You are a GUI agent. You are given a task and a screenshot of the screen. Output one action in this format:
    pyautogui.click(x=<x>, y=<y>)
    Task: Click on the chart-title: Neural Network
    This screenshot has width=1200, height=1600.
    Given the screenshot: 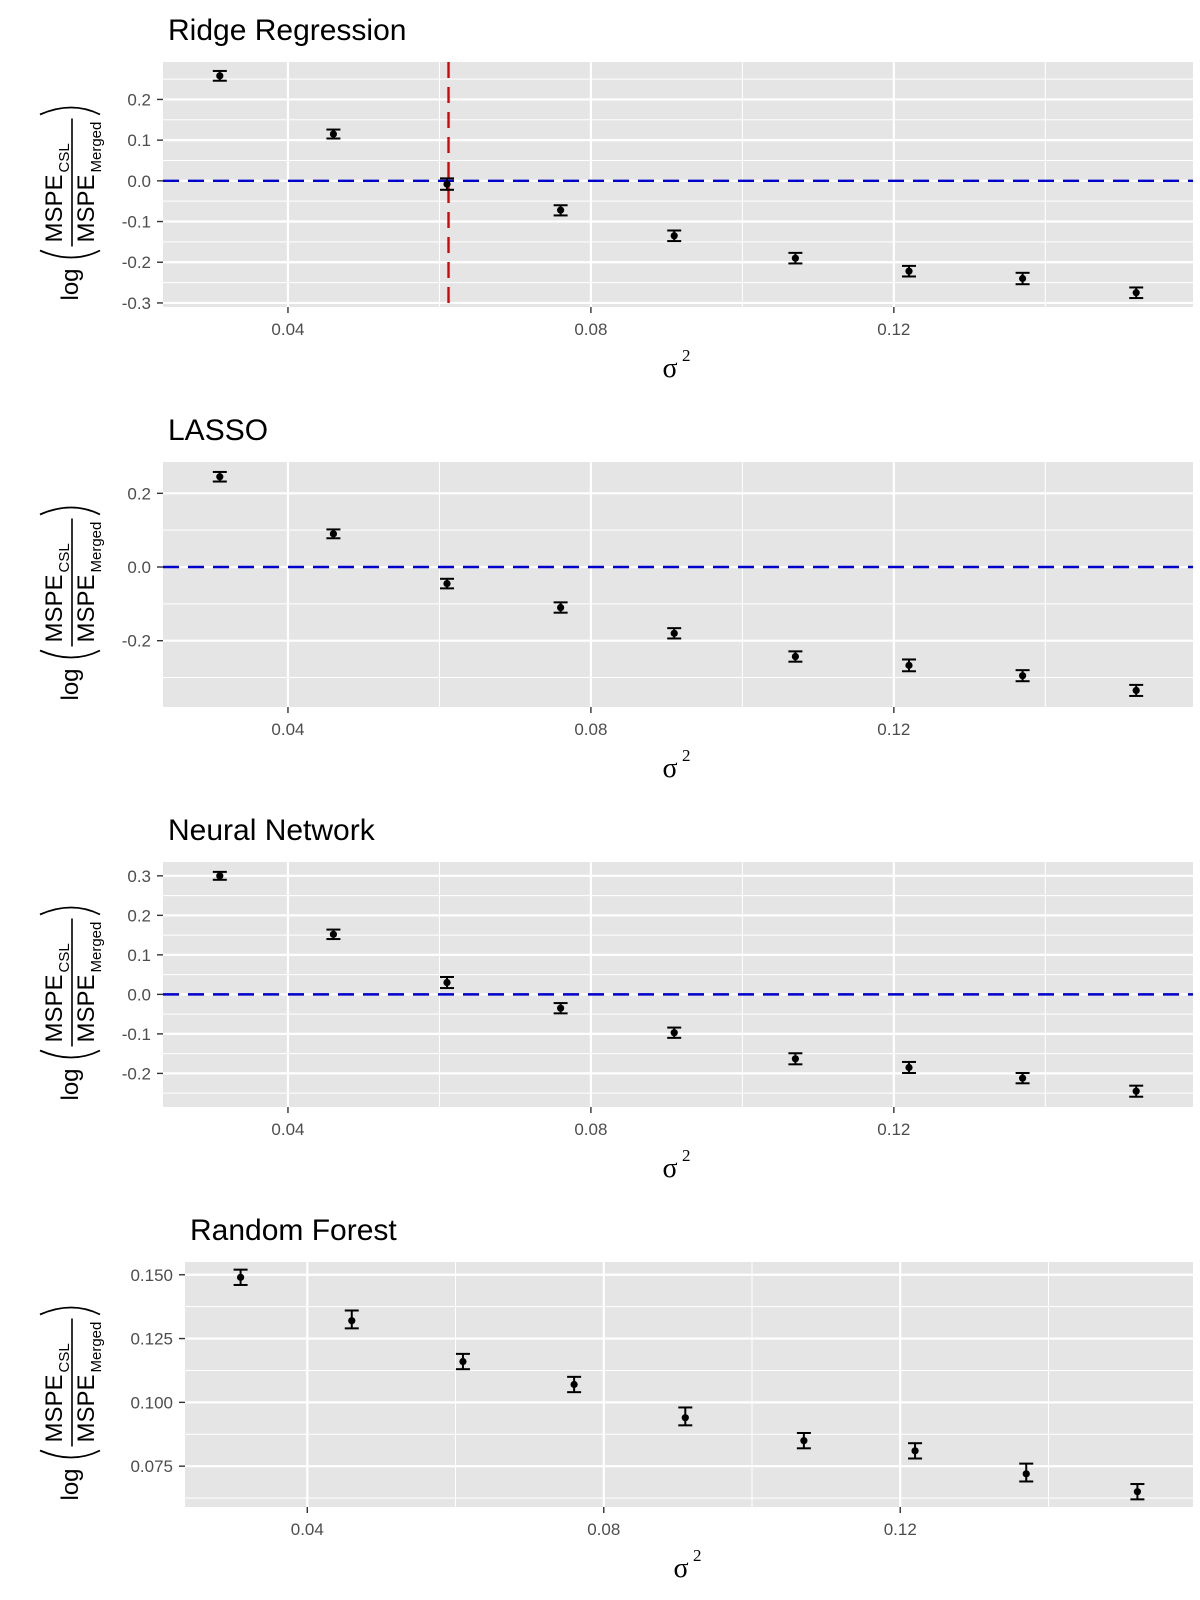 What is the action you would take?
    pyautogui.click(x=272, y=830)
    